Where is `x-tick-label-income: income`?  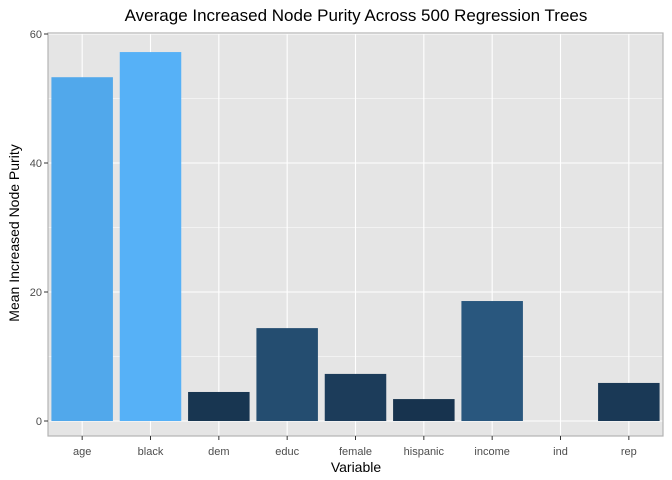
x-tick-label-income: income is located at coordinates (491, 452).